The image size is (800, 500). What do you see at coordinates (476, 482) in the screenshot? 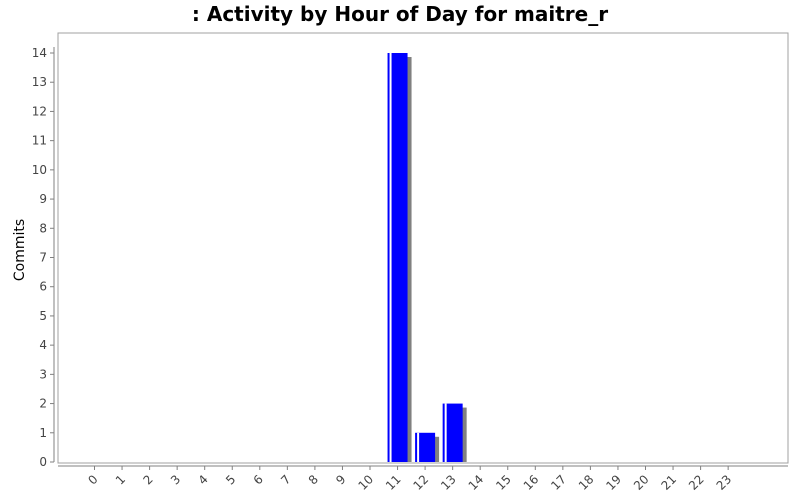
I see `x-tick-label: 14` at bounding box center [476, 482].